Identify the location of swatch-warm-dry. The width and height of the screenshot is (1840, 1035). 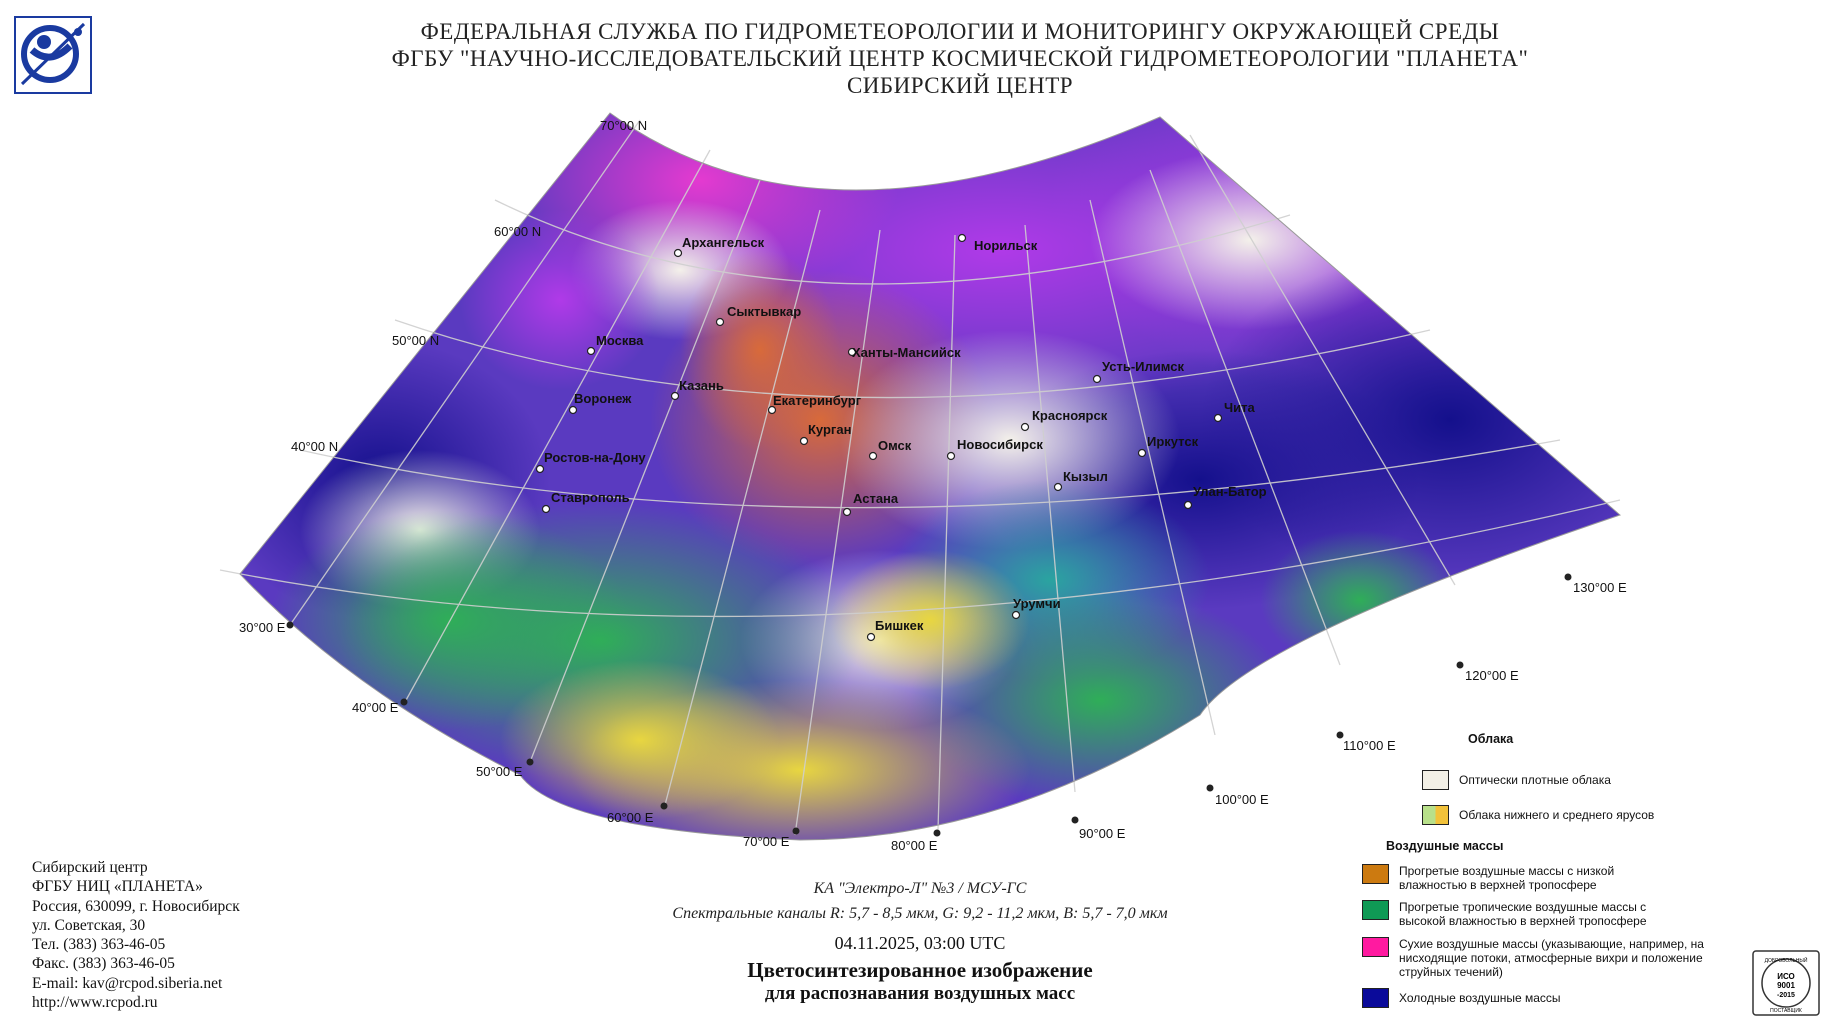
(1375, 874).